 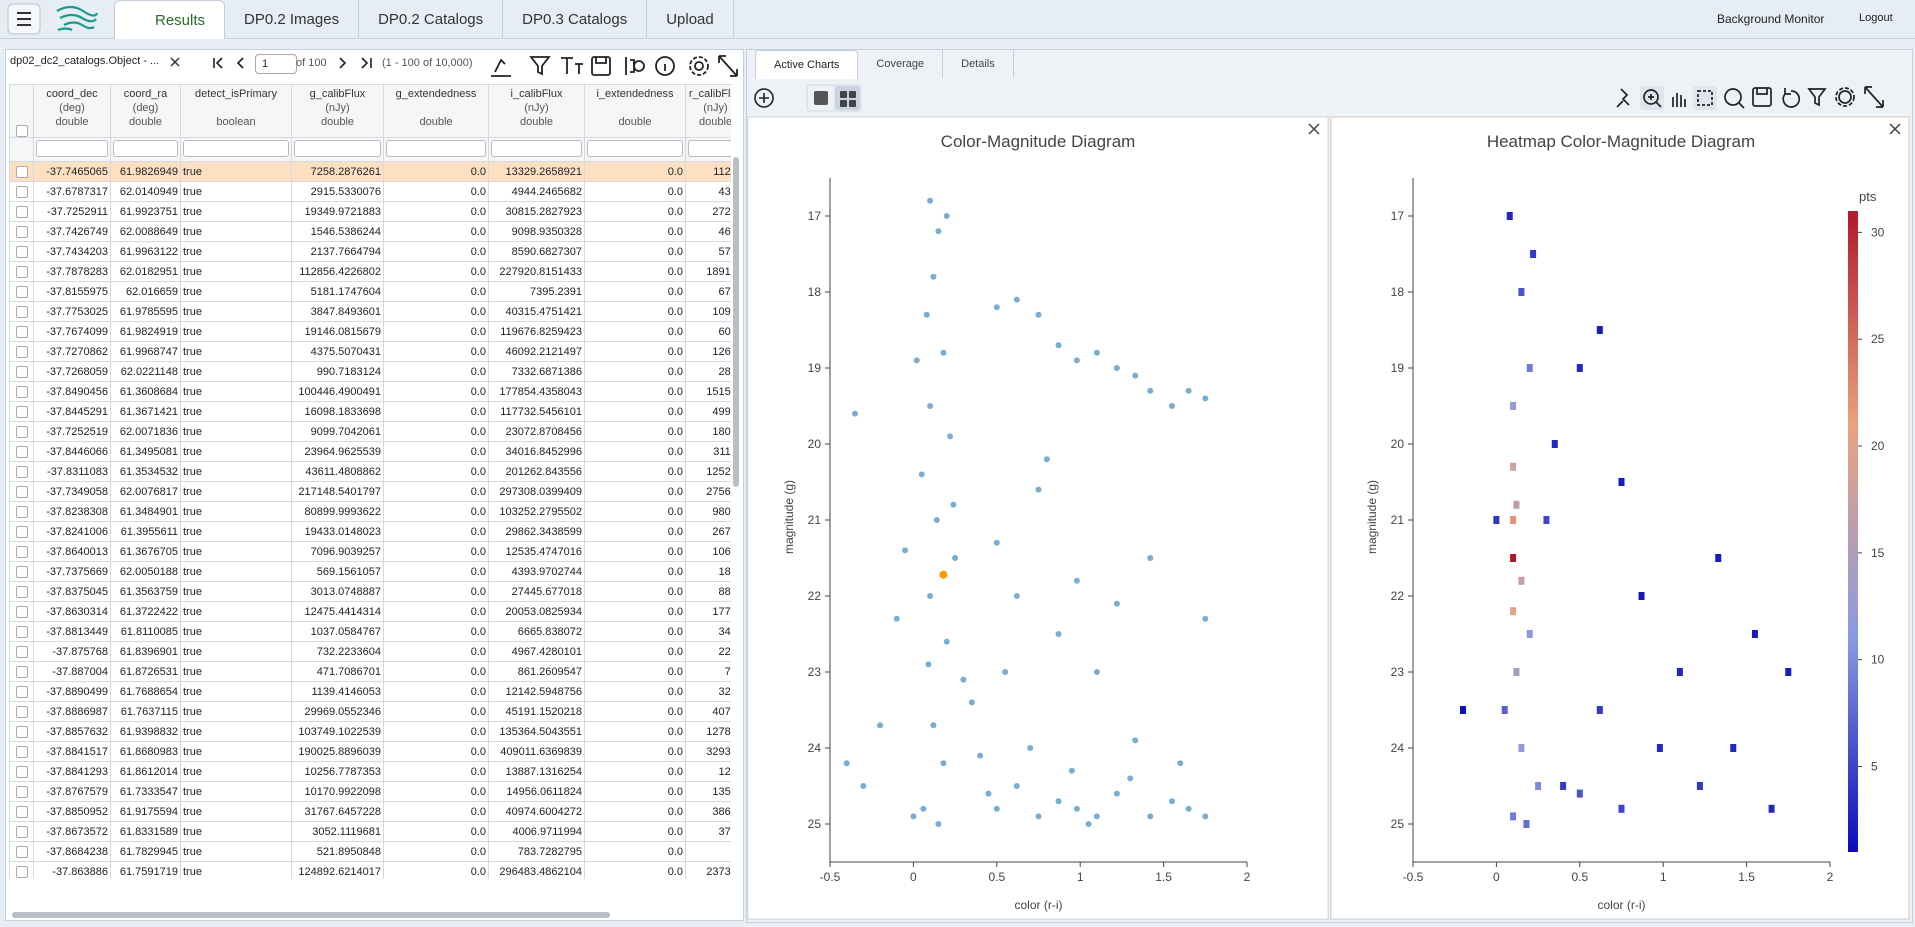 I want to click on column-header: r_calibFlux(nJy)double, so click(x=709, y=111).